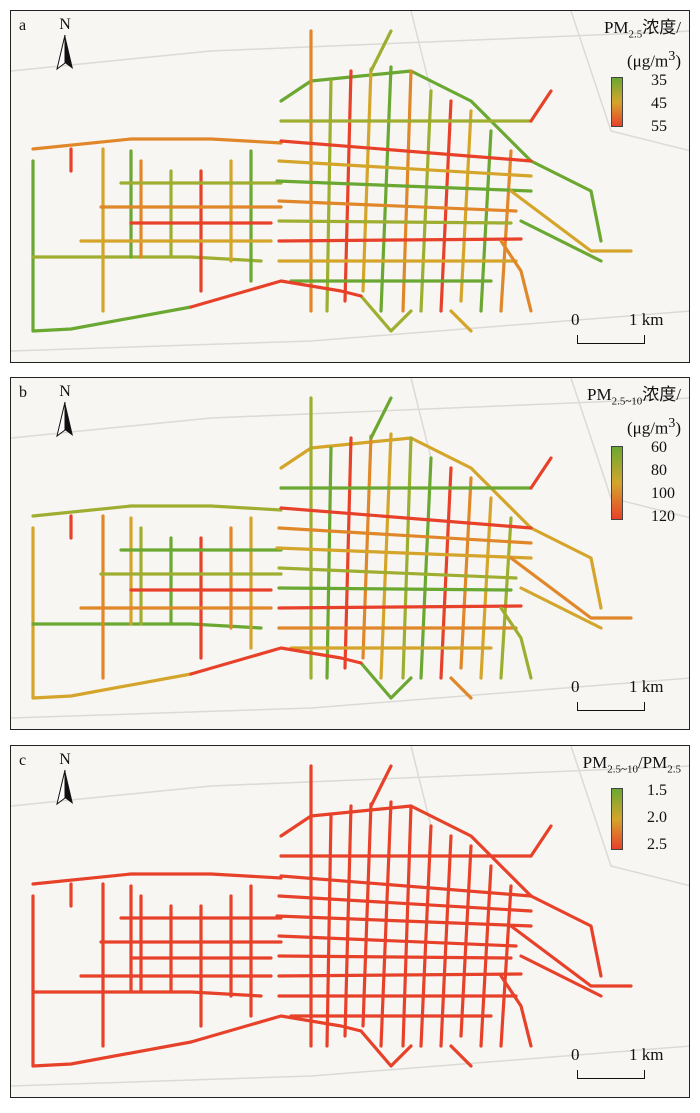 Image resolution: width=700 pixels, height=1113 pixels. Describe the element at coordinates (626, 76) in the screenshot. I see `legend-a: PM2.5浓度/ (μg/m3) 35 45 55` at that location.